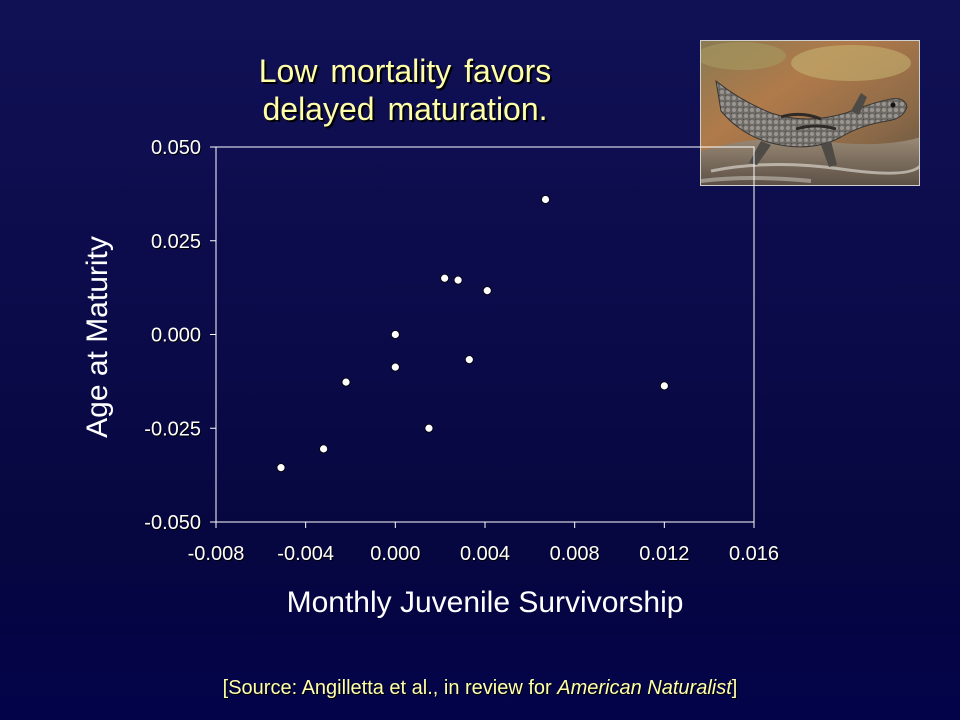 The height and width of the screenshot is (720, 960). I want to click on lizard-photo, so click(810, 113).